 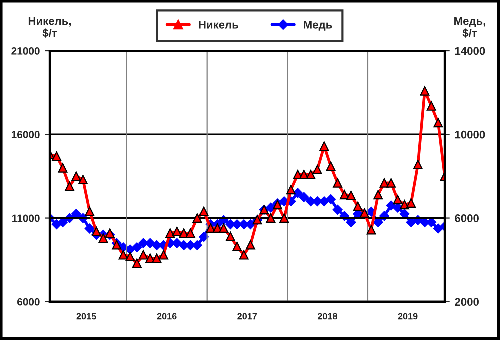 What do you see at coordinates (318, 26) in the screenshot?
I see `legend-label: Медь` at bounding box center [318, 26].